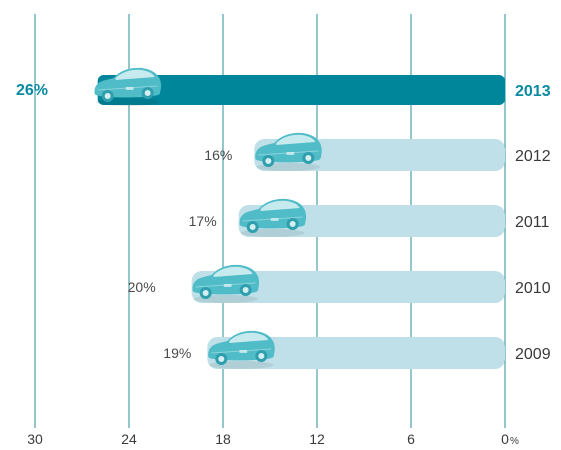 This screenshot has width=561, height=450. I want to click on value-label-2011: 17%, so click(203, 221).